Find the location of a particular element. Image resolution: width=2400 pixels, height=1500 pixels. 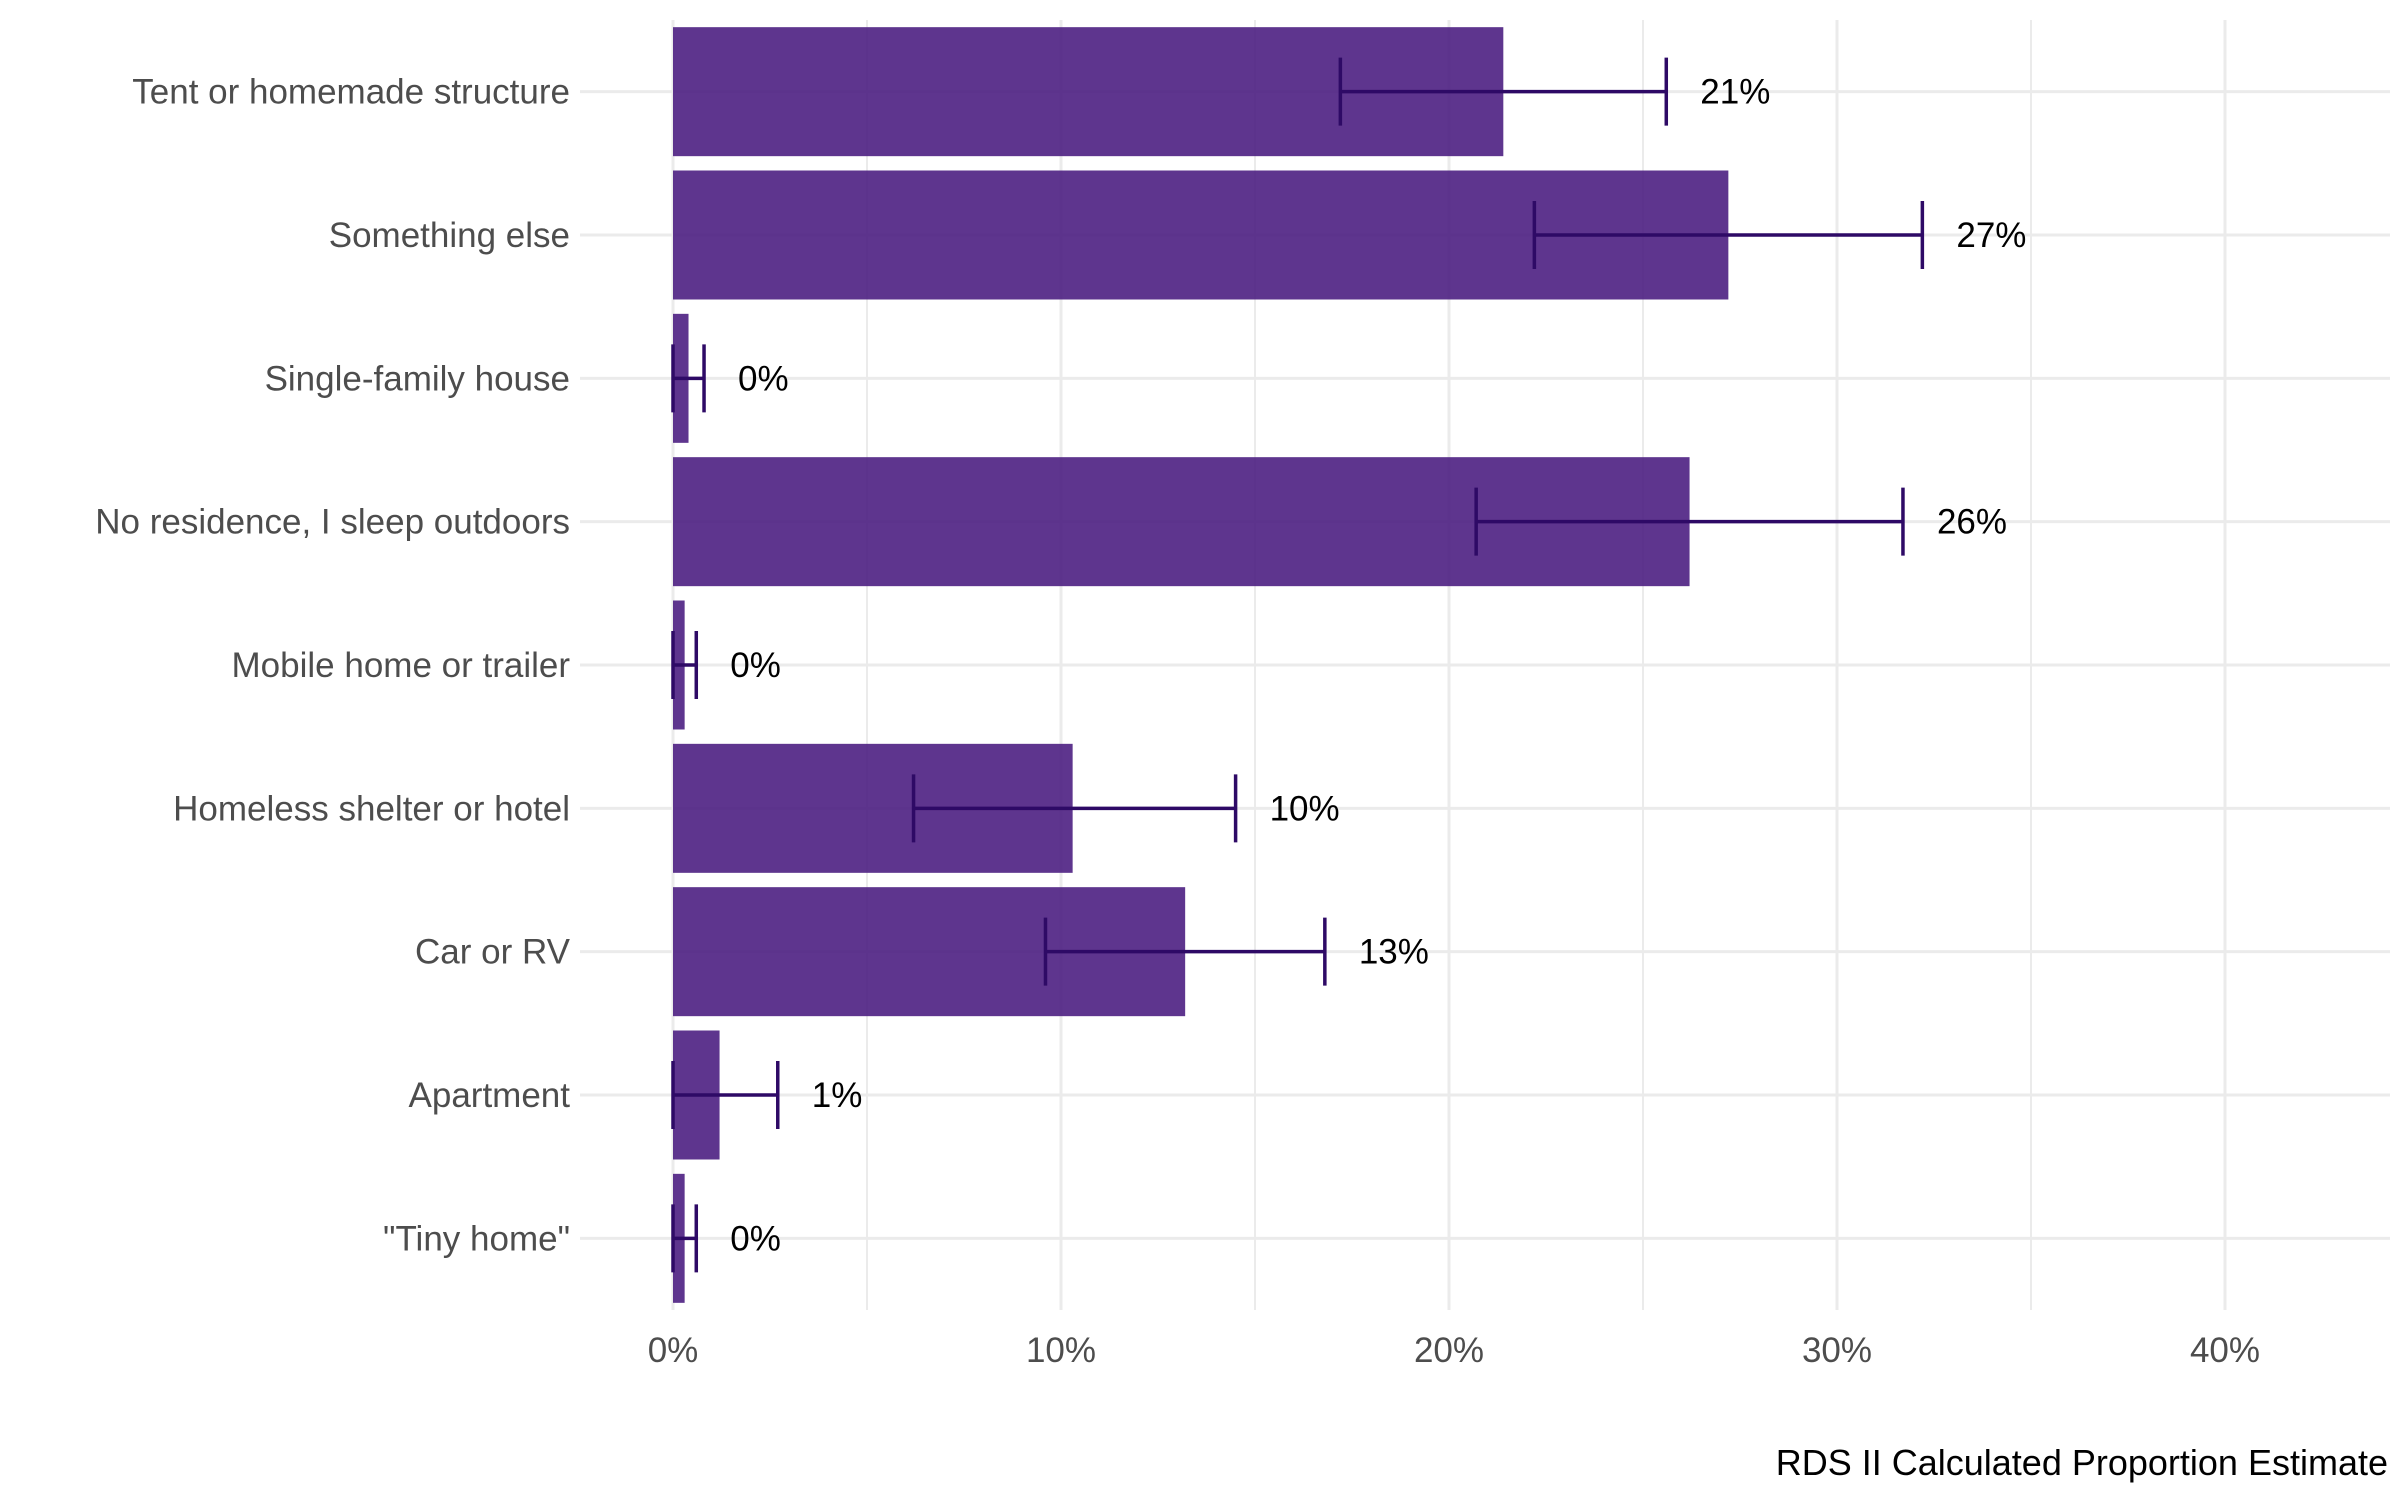

category-label: Tent or homemade structure is located at coordinates (351, 92).